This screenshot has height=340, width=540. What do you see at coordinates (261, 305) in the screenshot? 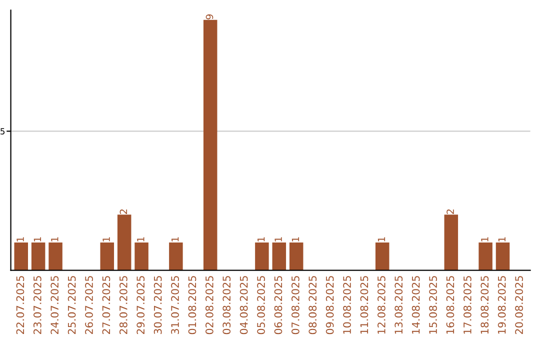
I see `x-tick-label: 05.08.2025` at bounding box center [261, 305].